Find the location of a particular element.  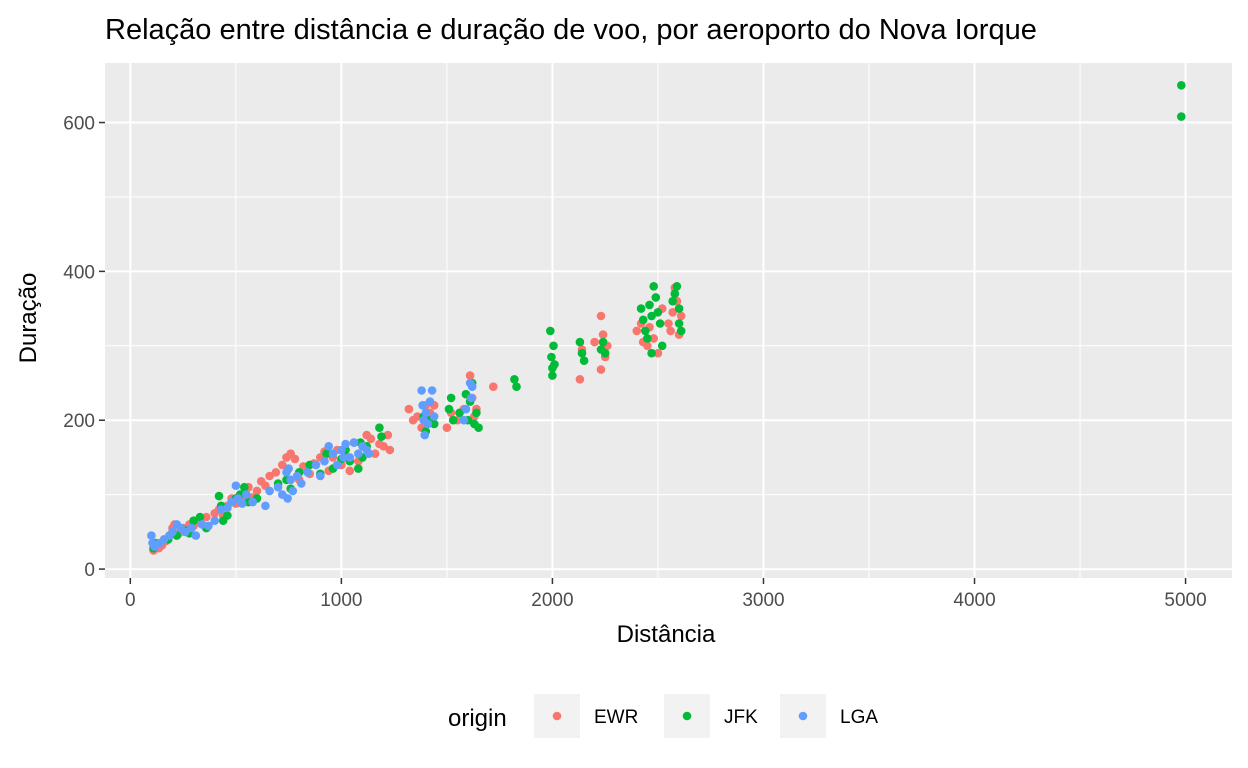

y-tick-label: 200 is located at coordinates (79, 421).